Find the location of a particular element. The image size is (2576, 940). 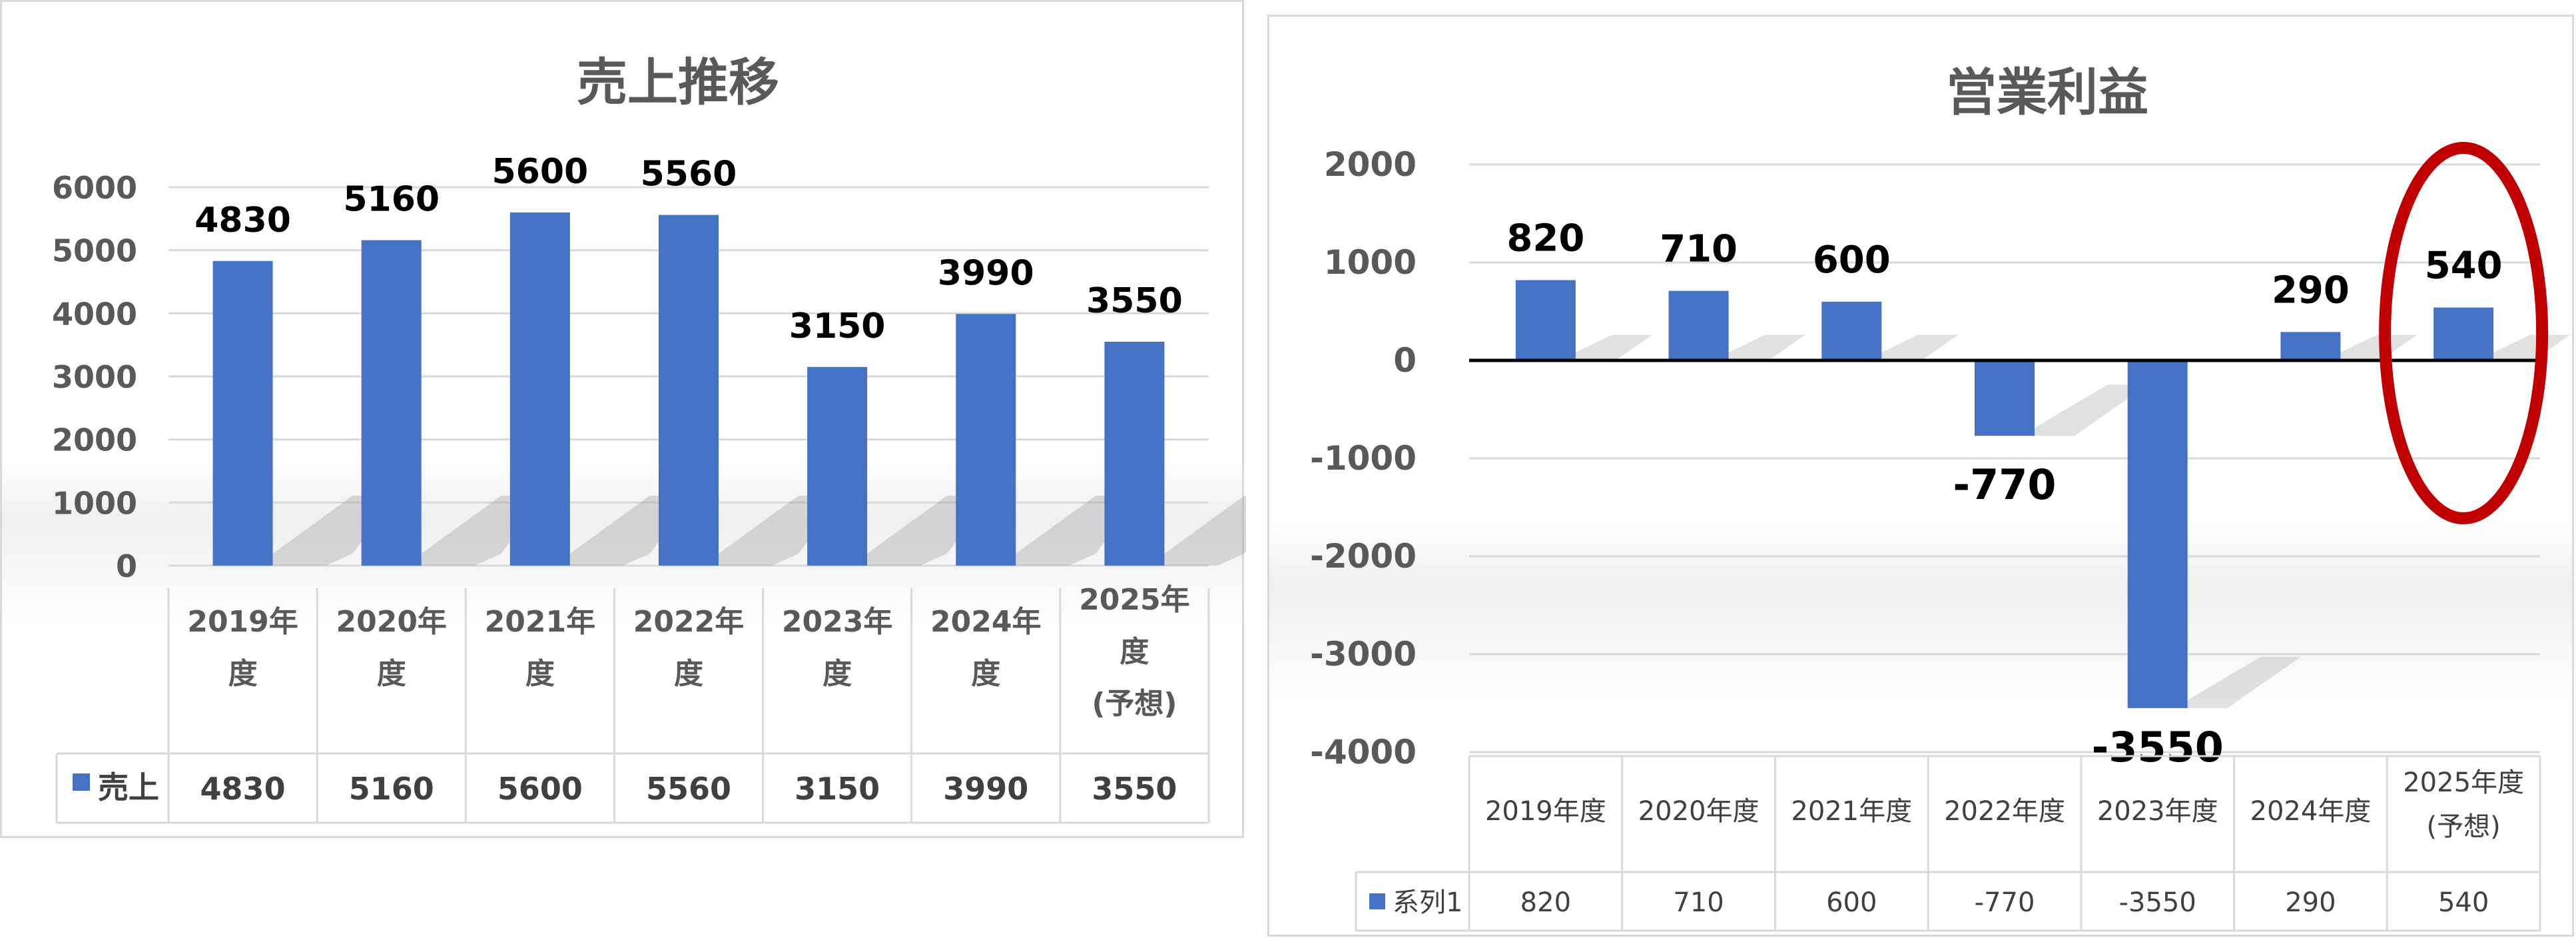

category-label: 2019年 is located at coordinates (242, 622).